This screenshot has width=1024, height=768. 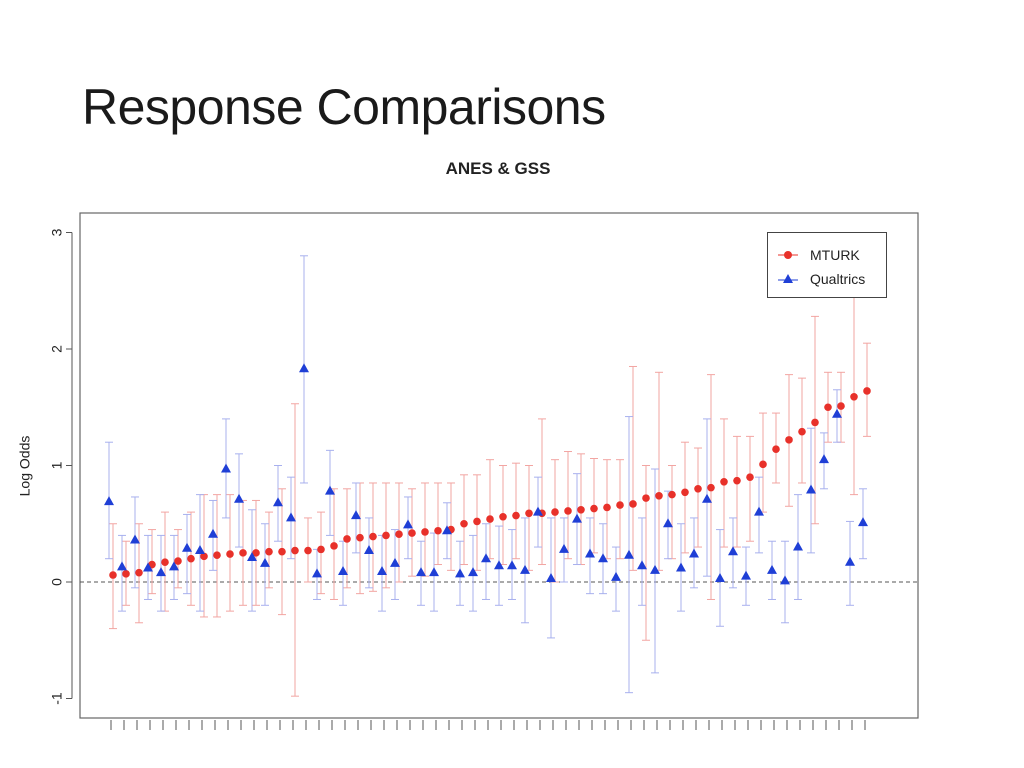 I want to click on legend-label-qualtrics: Qualtrics, so click(x=838, y=279).